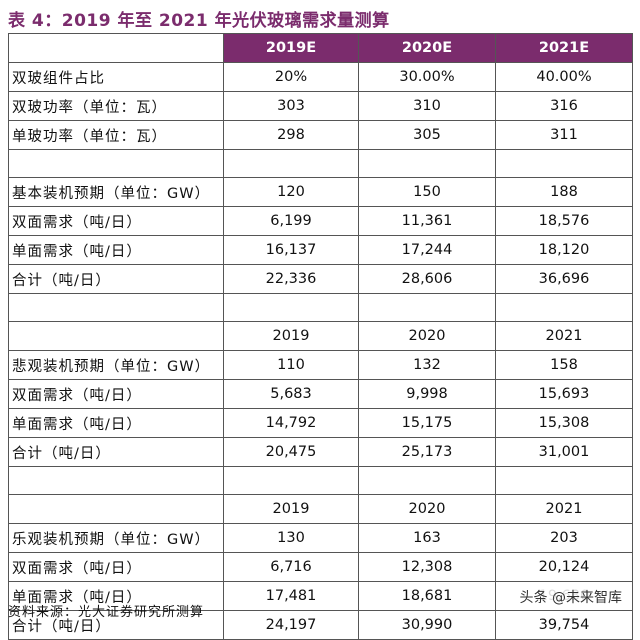 This screenshot has height=640, width=640. What do you see at coordinates (291, 192) in the screenshot?
I see `value-cell: 120` at bounding box center [291, 192].